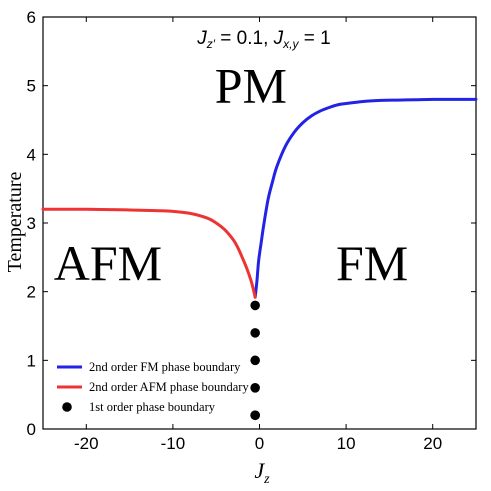 This screenshot has height=491, width=491. Describe the element at coordinates (31, 86) in the screenshot. I see `y-tick-label: 5` at that location.